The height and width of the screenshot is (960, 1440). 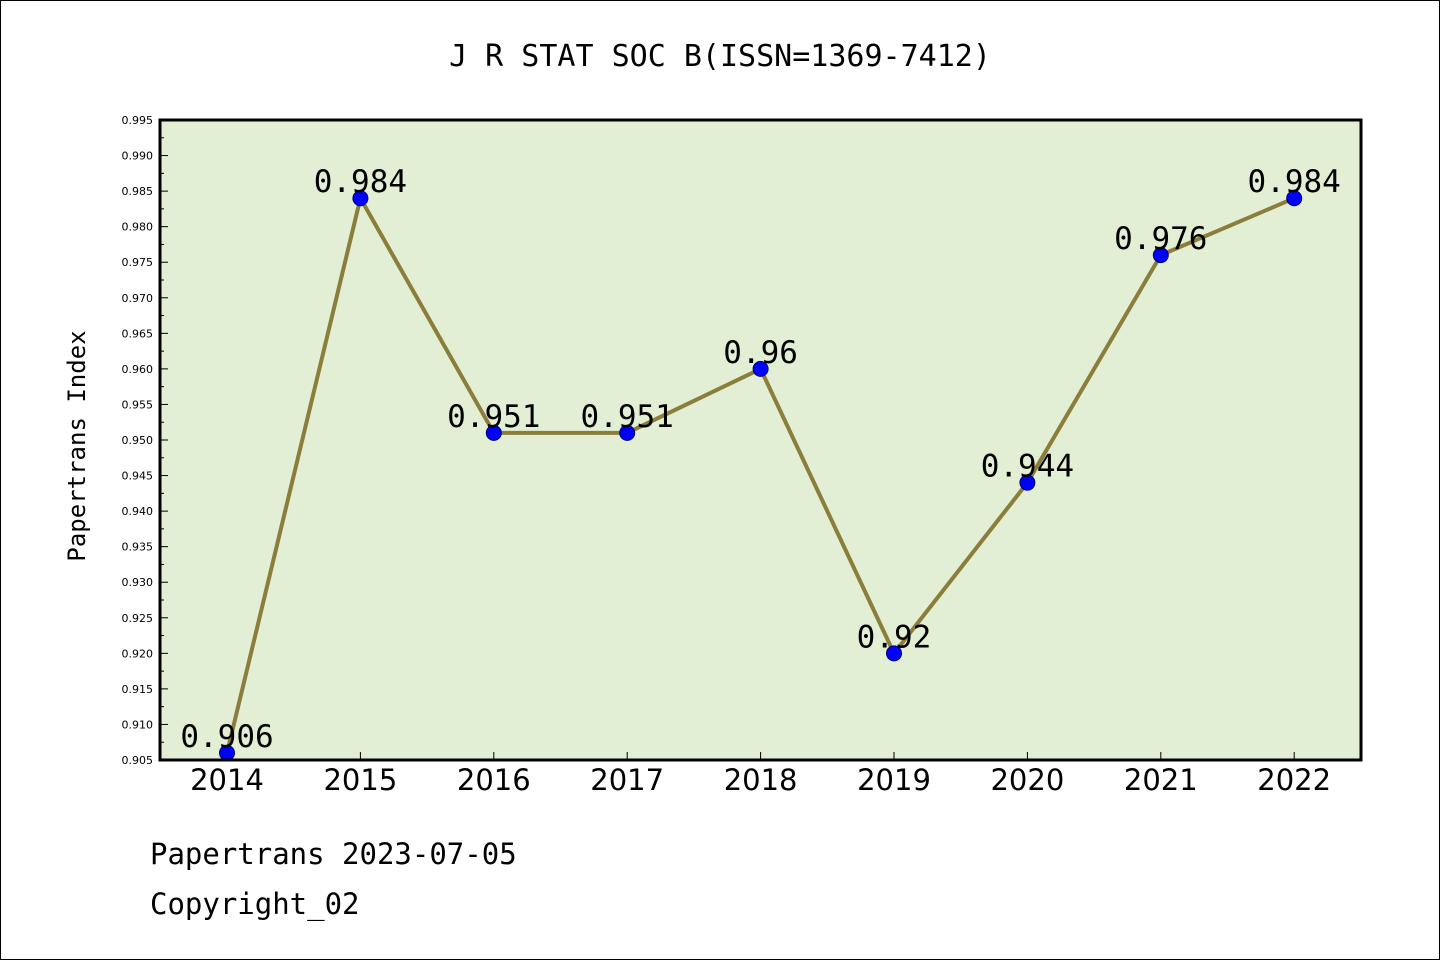 What do you see at coordinates (255, 904) in the screenshot?
I see `footer-copyright: Copyright_02` at bounding box center [255, 904].